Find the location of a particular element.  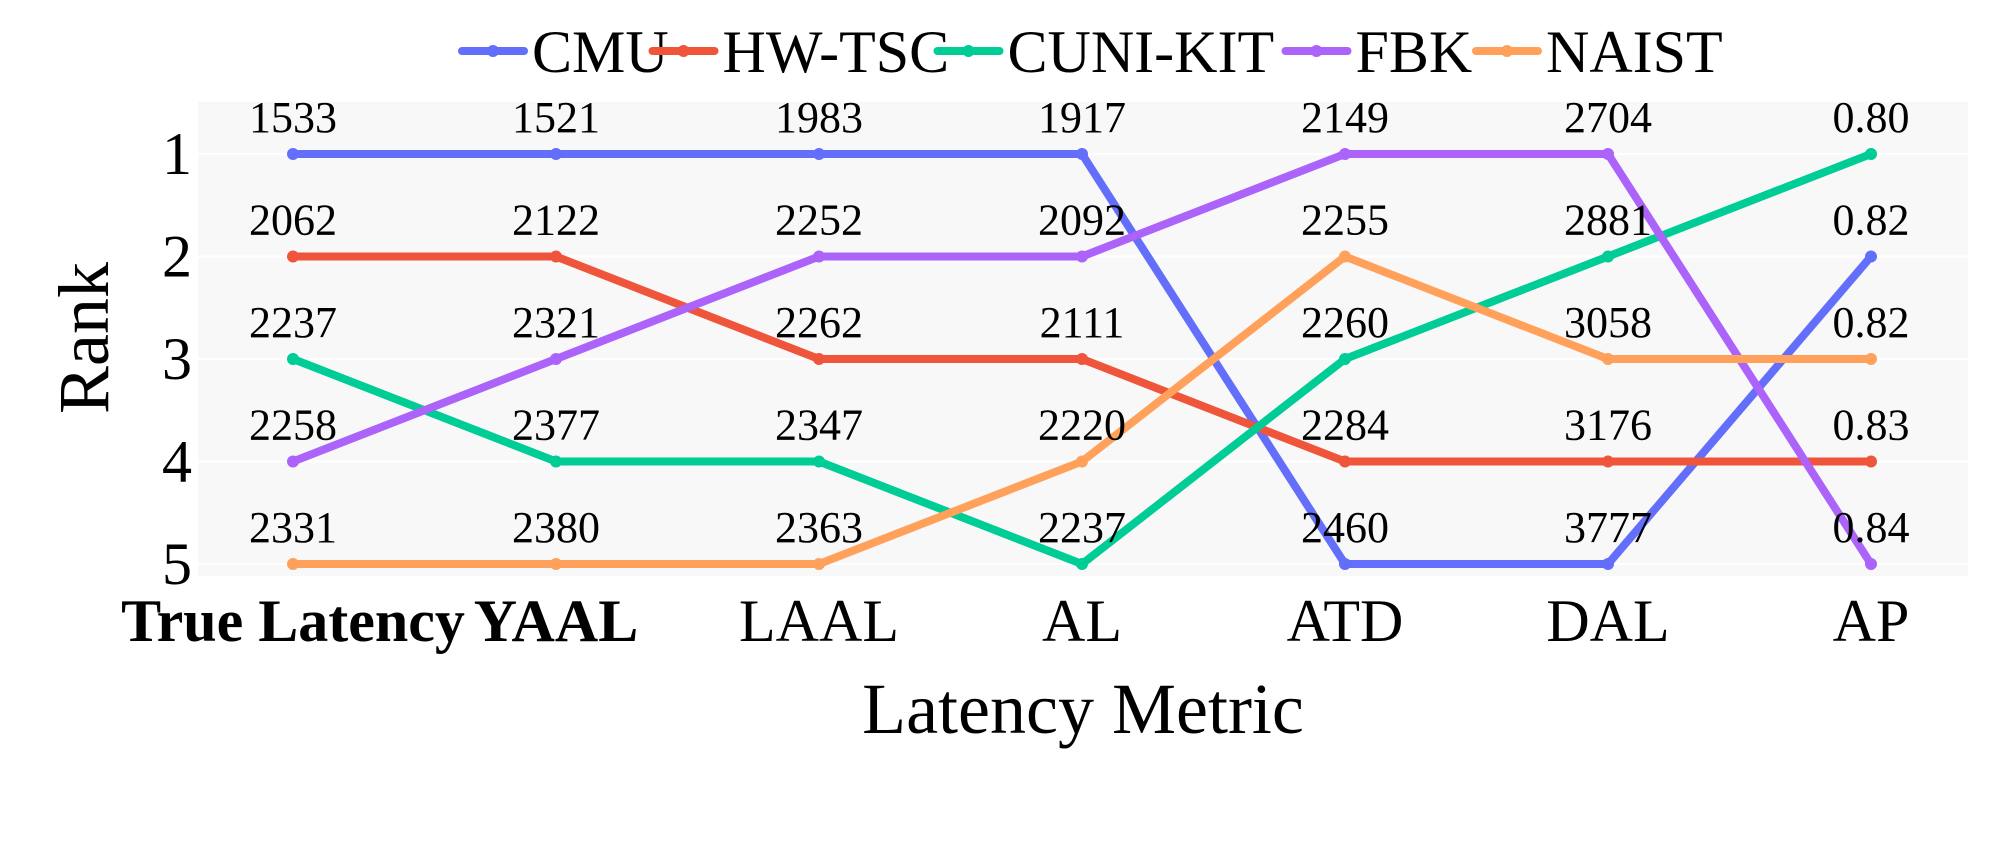

legend-item-cmu: CMU is located at coordinates (563, 52).